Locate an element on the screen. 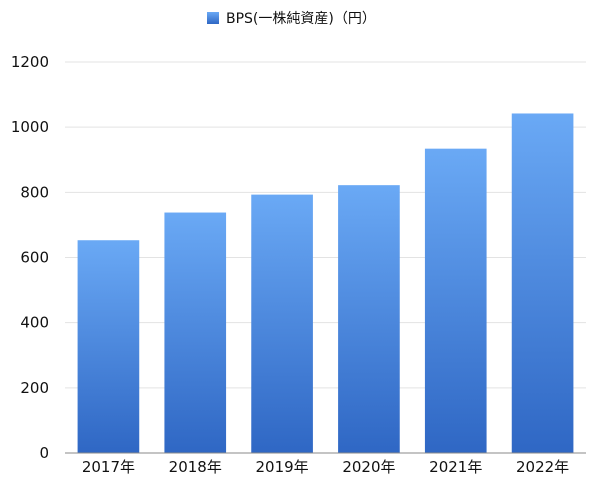 The height and width of the screenshot is (490, 600). y-axis-tick-labels: 0 200 400 600 800 1000 1200 is located at coordinates (30, 257).